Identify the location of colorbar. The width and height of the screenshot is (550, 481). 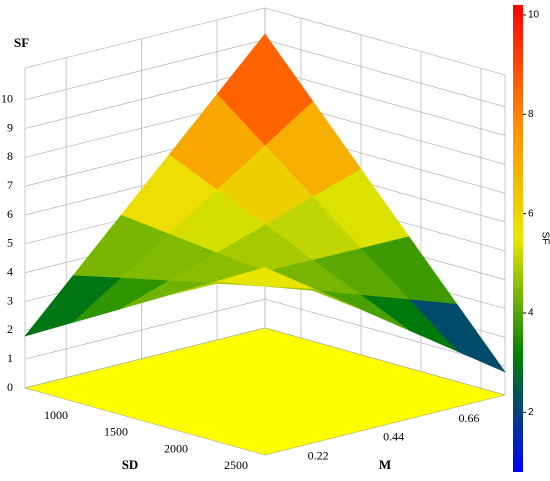
(518, 238).